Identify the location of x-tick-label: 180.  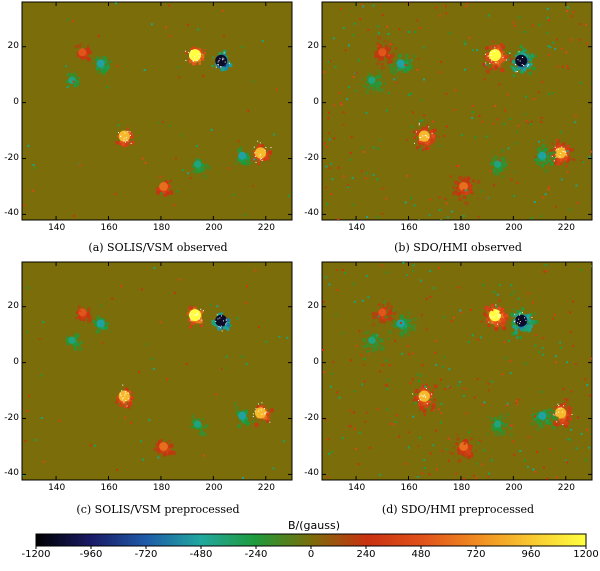
(161, 488).